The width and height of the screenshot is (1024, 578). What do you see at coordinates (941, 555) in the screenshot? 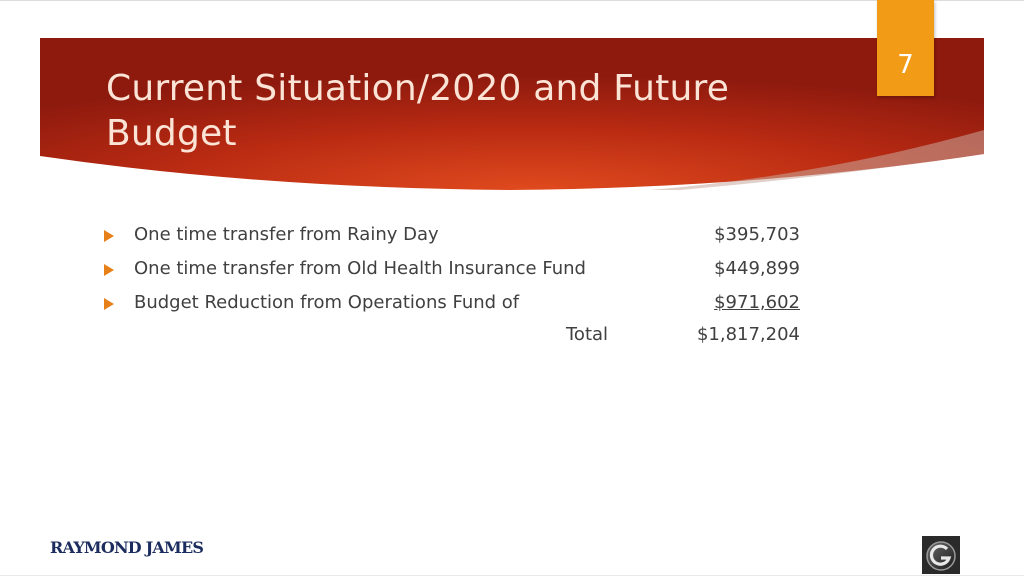
I see `g-emblem-icon` at bounding box center [941, 555].